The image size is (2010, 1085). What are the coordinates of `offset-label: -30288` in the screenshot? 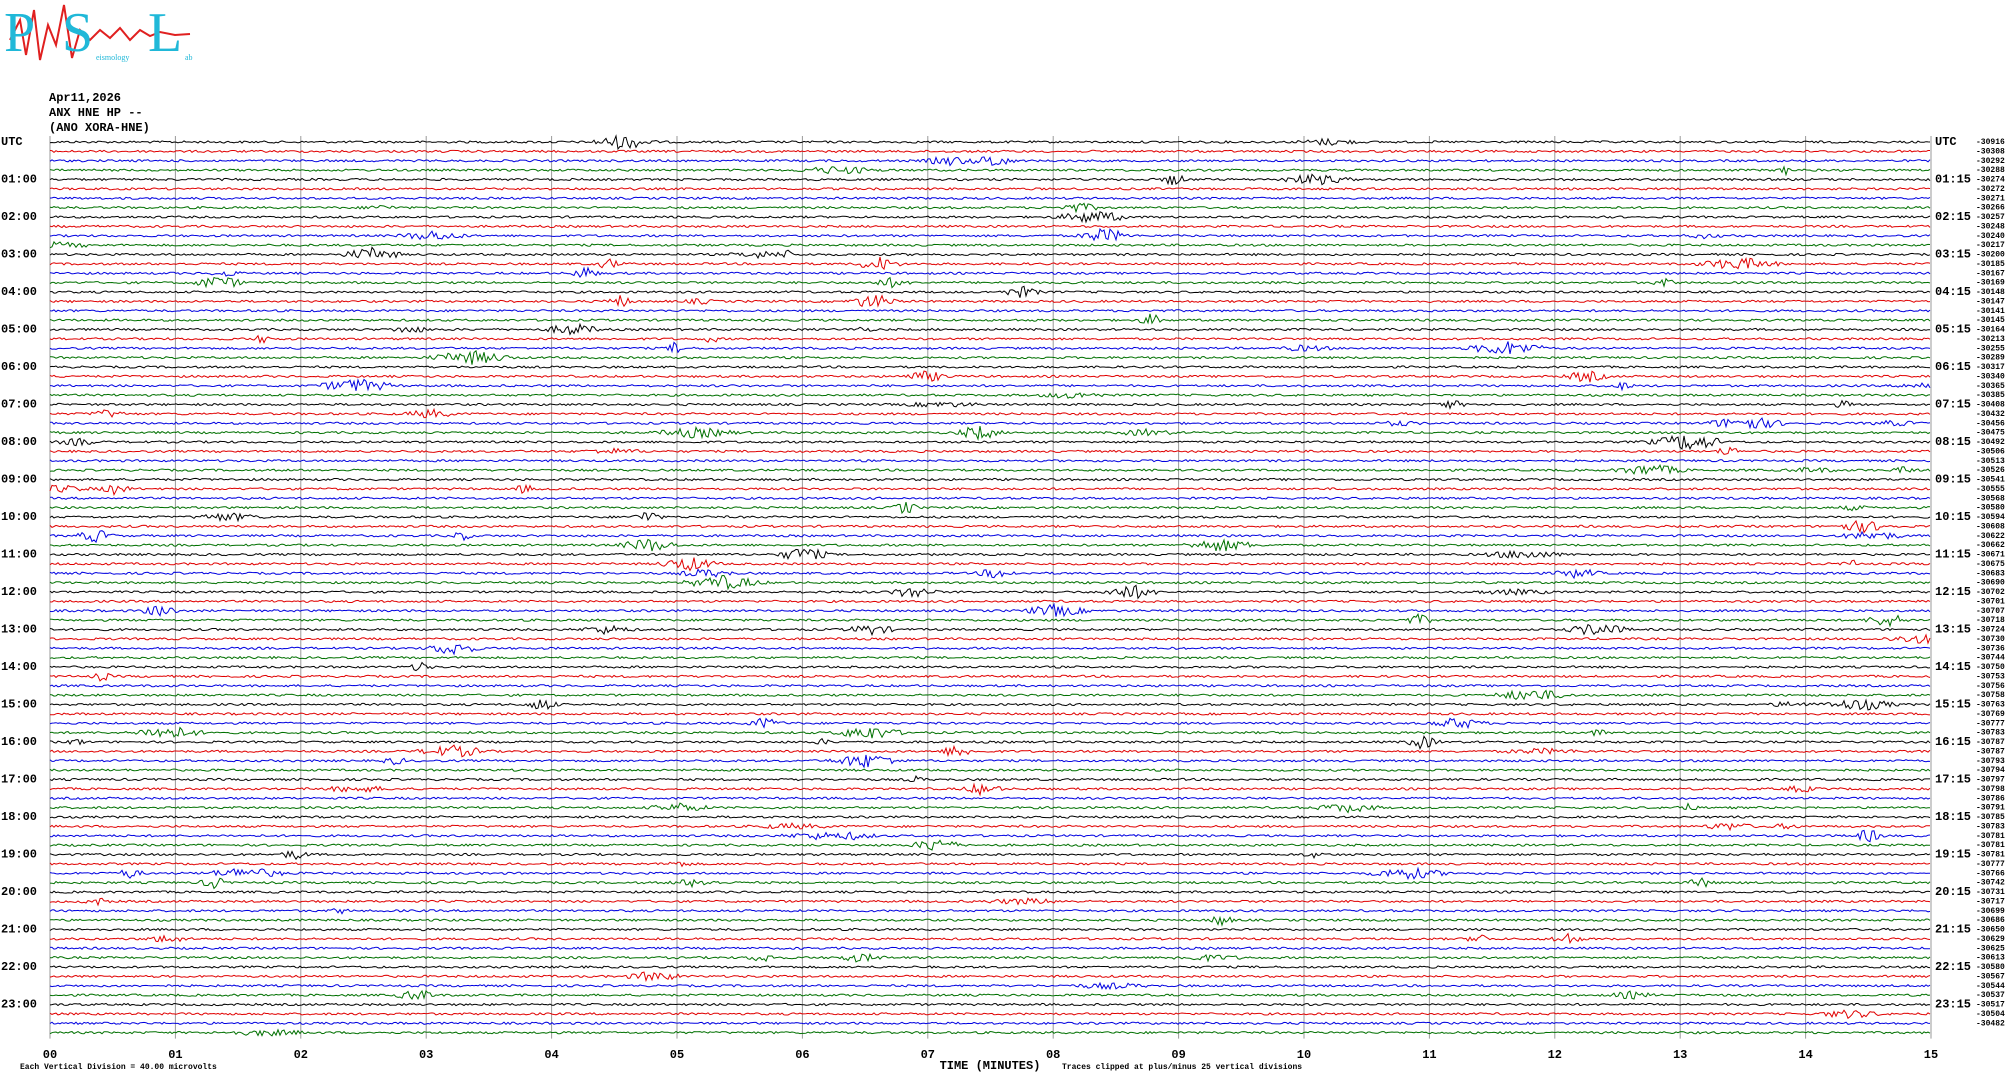 It's located at (1990, 170).